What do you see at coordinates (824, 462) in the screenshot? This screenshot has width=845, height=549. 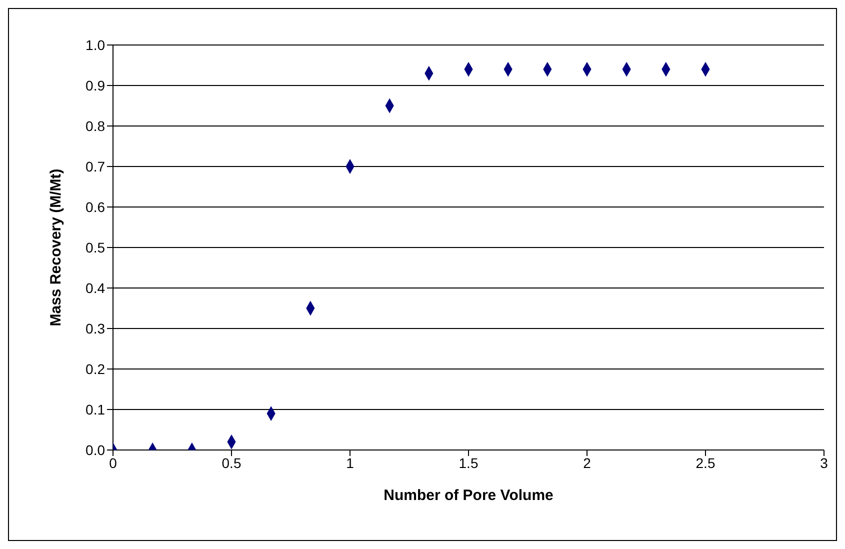 I see `x-tick-label: 3` at bounding box center [824, 462].